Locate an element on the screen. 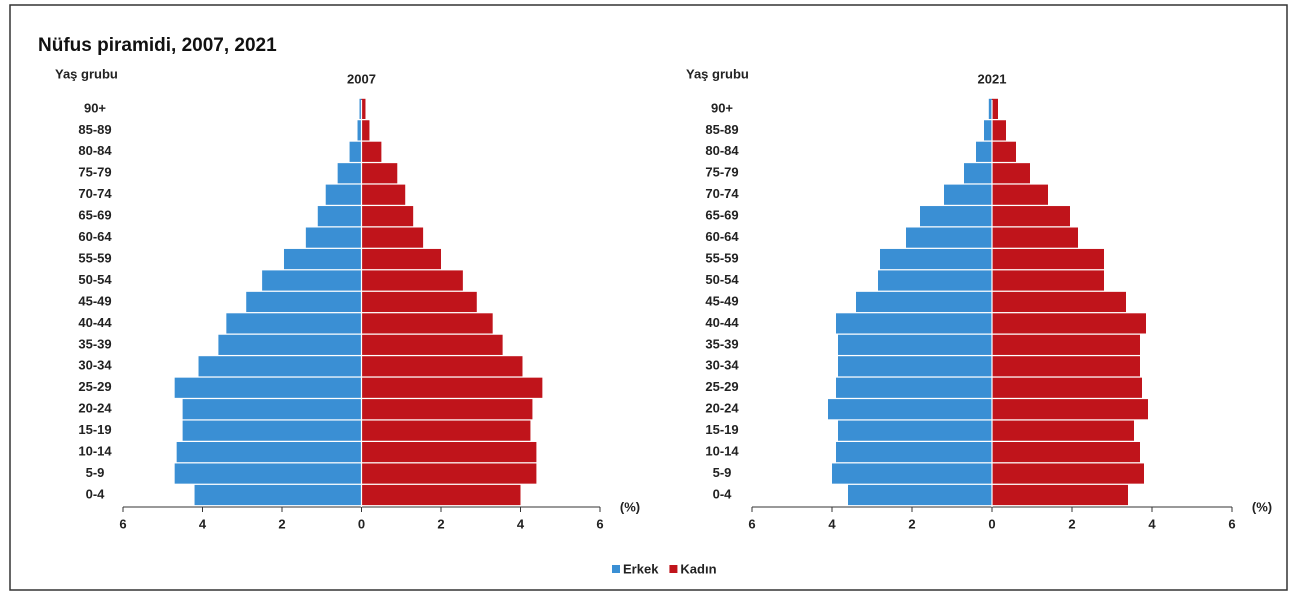 The width and height of the screenshot is (1298, 597). y-tick-label: 10-14 is located at coordinates (95, 451).